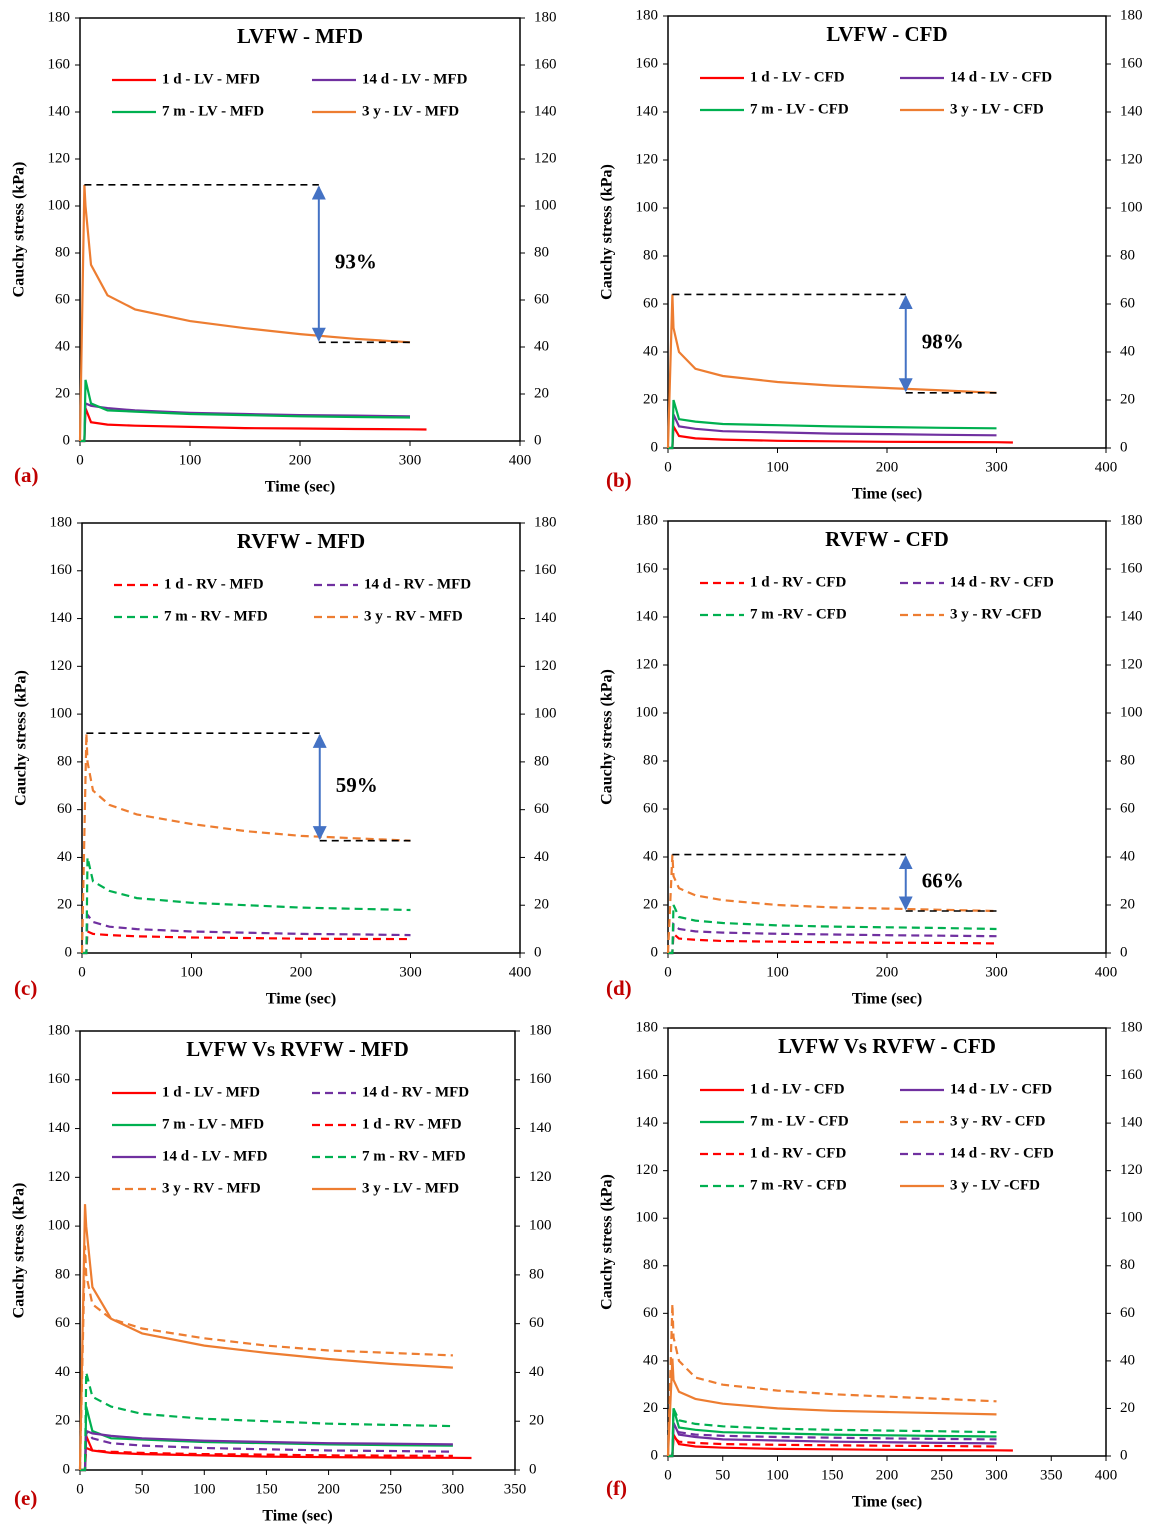 Image resolution: width=1156 pixels, height=1526 pixels. What do you see at coordinates (536, 1372) in the screenshot?
I see `y2-tick-label: 40` at bounding box center [536, 1372].